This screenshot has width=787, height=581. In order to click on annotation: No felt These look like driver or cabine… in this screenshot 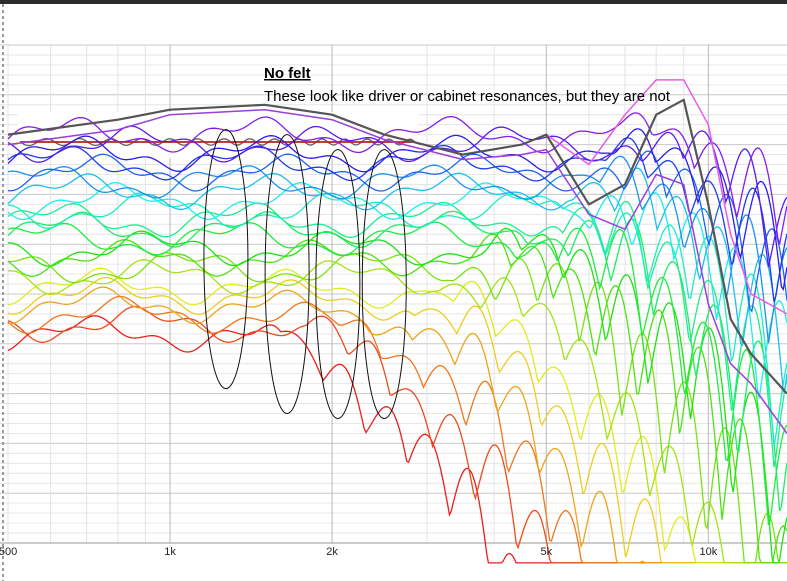, I will do `click(467, 85)`.